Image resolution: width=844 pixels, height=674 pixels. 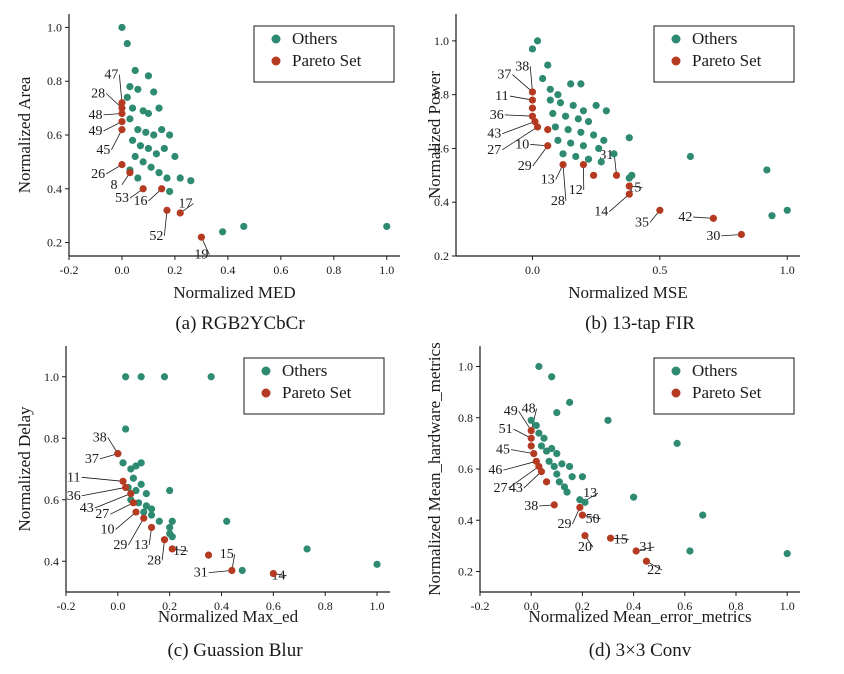 I want to click on point-annotation: 49, so click(x=511, y=411).